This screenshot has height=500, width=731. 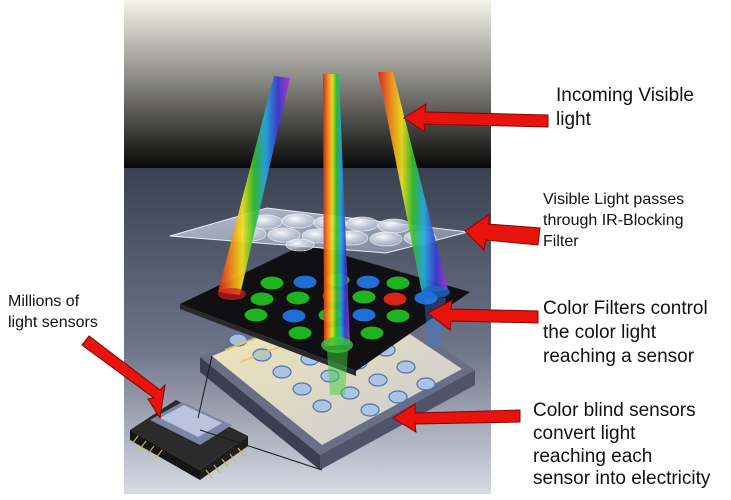 What do you see at coordinates (44, 301) in the screenshot?
I see `label-line: Millions of` at bounding box center [44, 301].